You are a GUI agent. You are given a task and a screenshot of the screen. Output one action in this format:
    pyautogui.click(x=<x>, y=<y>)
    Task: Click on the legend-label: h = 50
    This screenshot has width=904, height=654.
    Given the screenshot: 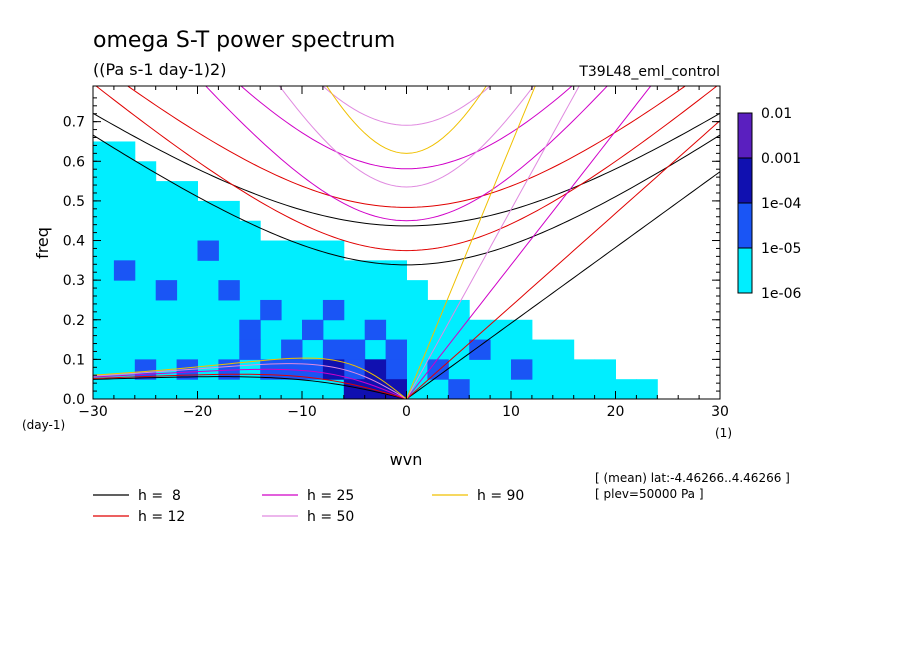 What is the action you would take?
    pyautogui.click(x=330, y=517)
    